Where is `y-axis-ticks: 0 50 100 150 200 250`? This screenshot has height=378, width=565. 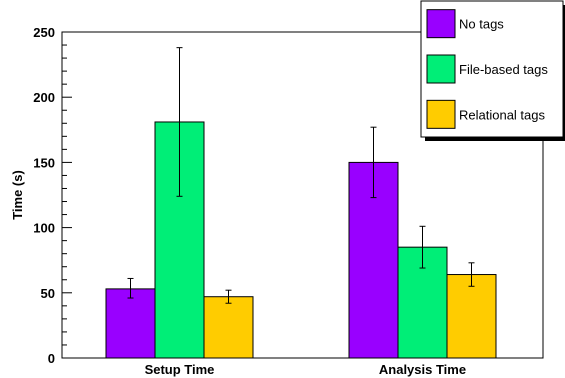
y-axis-ticks: 0 50 100 150 200 250 is located at coordinates (52, 195).